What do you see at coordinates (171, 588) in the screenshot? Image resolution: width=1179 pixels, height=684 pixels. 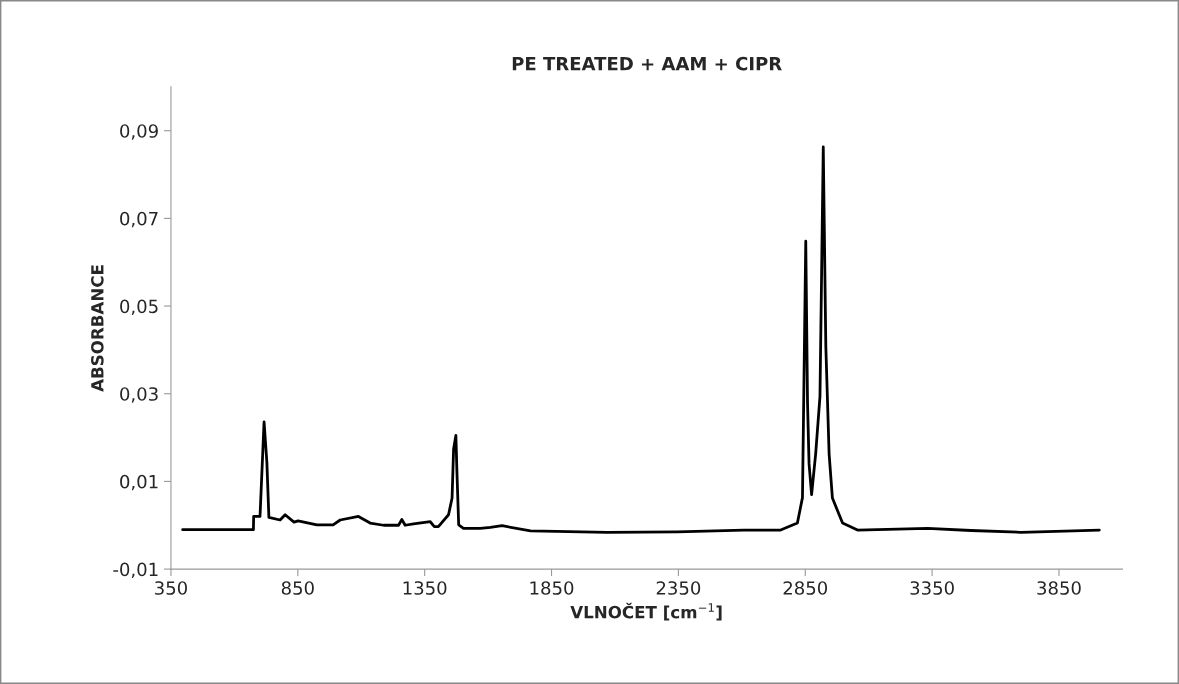 I see `x-tick-label: 350` at bounding box center [171, 588].